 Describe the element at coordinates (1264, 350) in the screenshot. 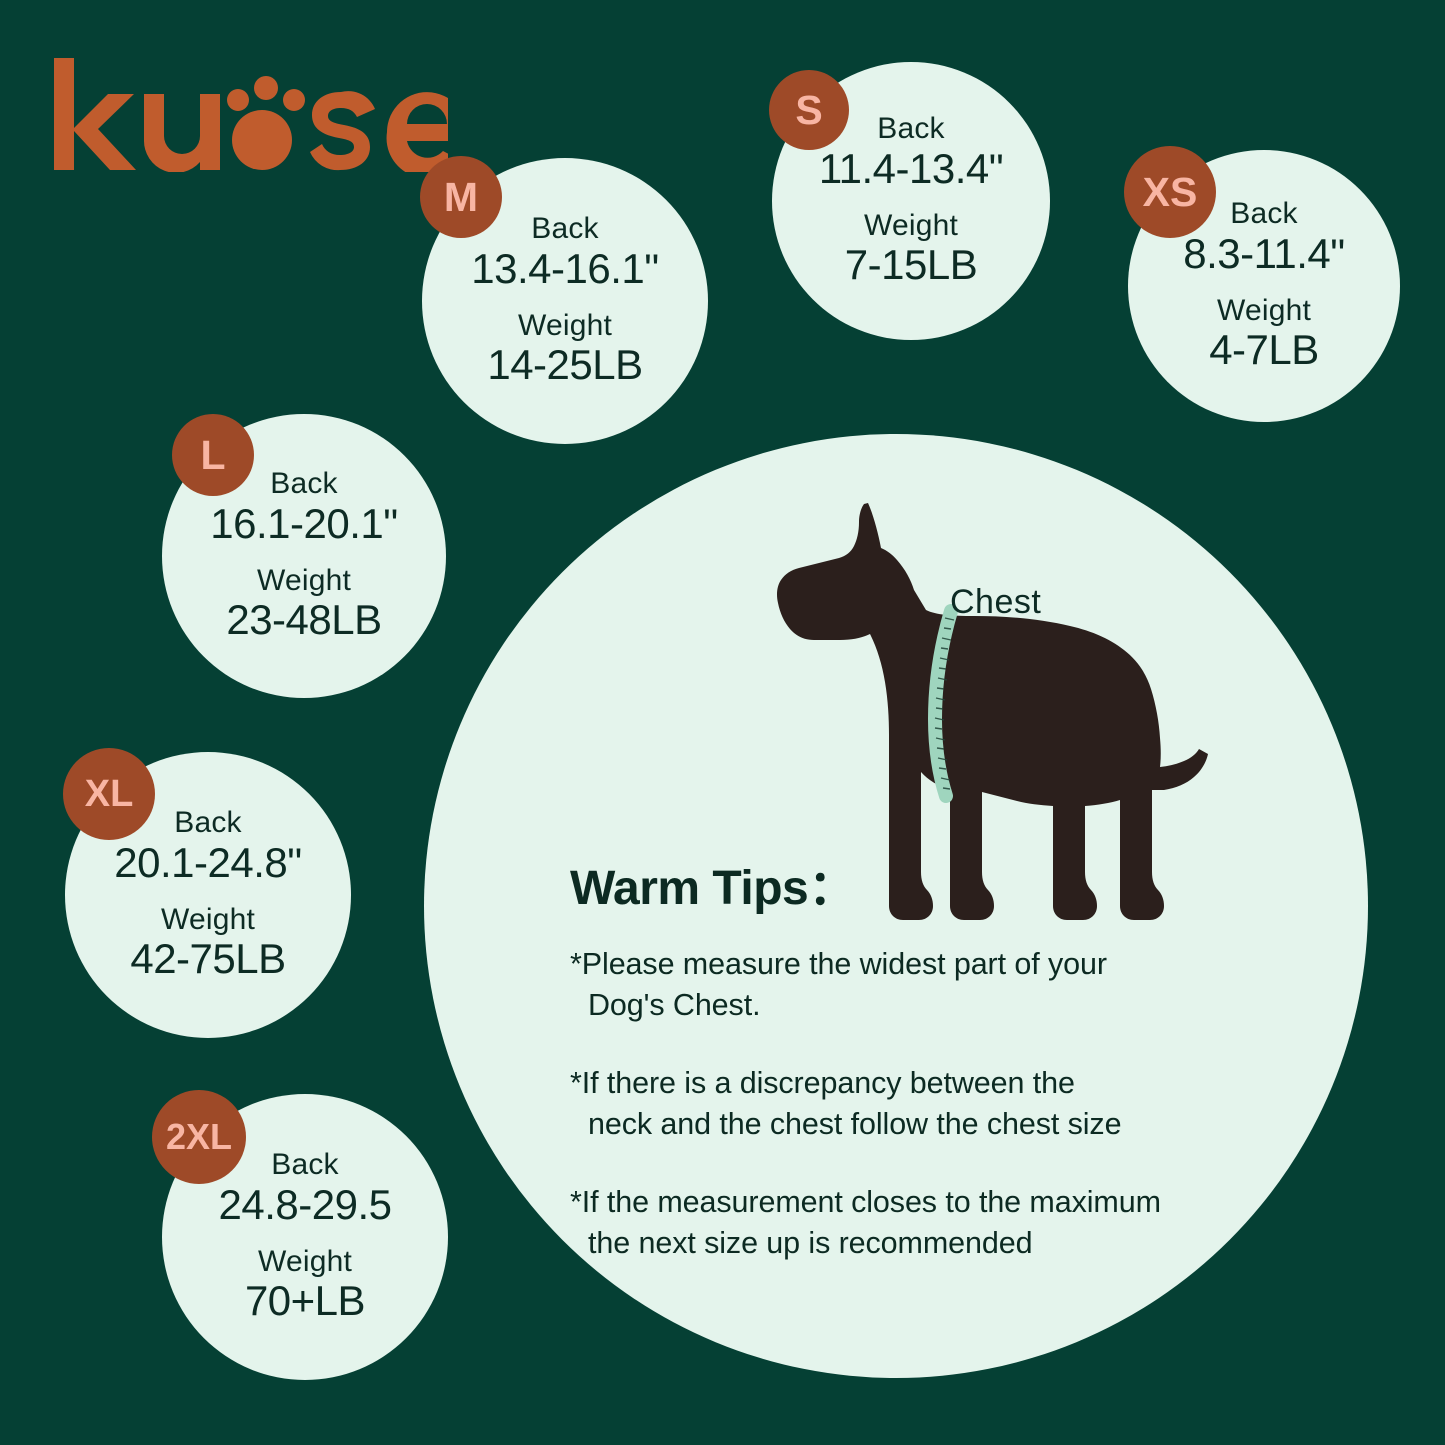

I see `weight-value: 4-7LB` at that location.